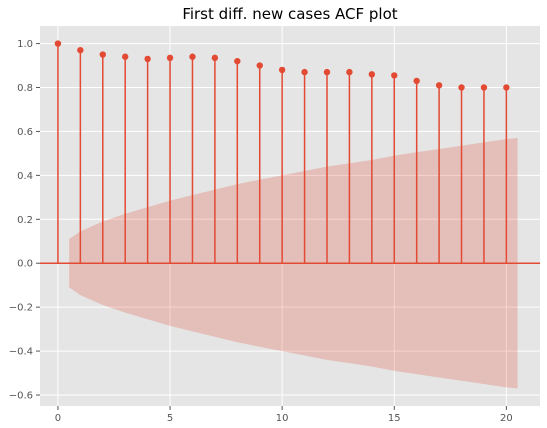 The height and width of the screenshot is (428, 547). I want to click on y-tick-label: 0.8, so click(25, 88).